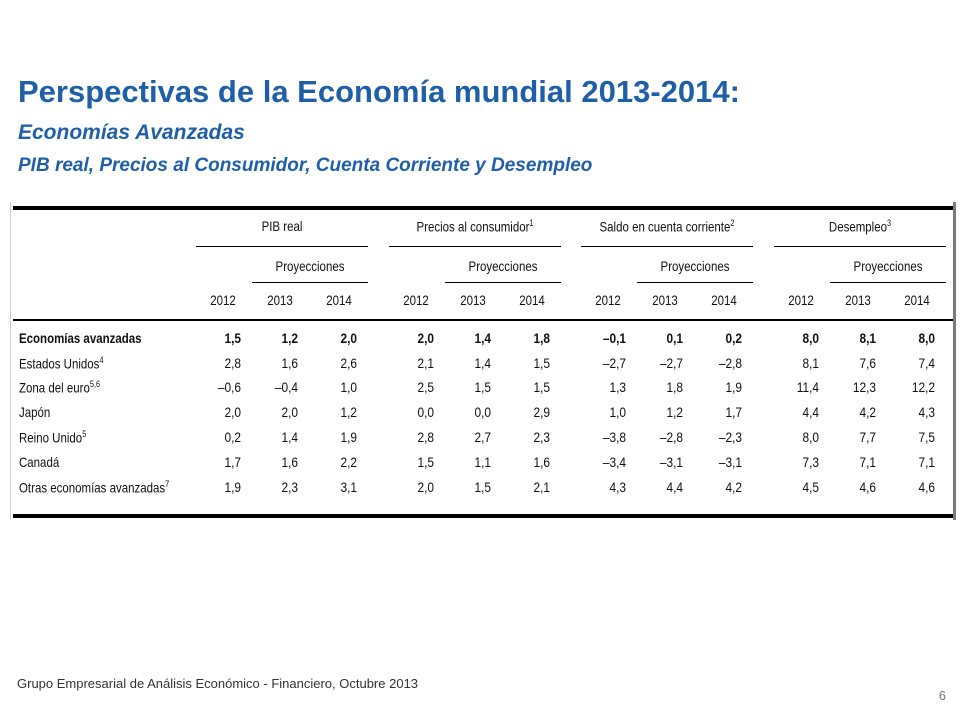 This screenshot has width=960, height=720. I want to click on group-header: Desempleo3, so click(860, 226).